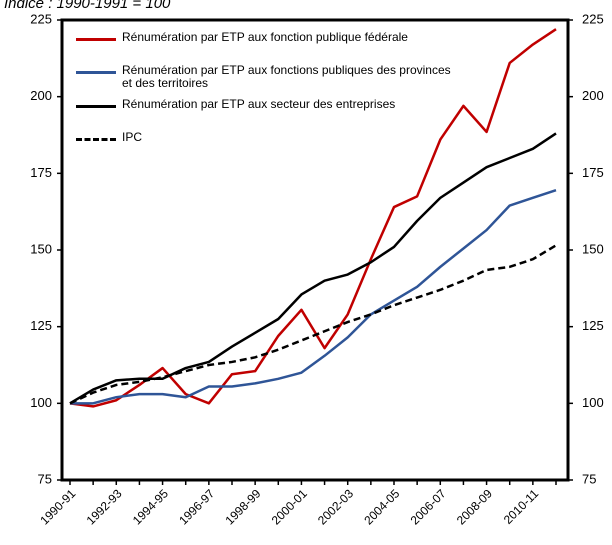  What do you see at coordinates (132, 137) in the screenshot?
I see `legend-label: IPC` at bounding box center [132, 137].